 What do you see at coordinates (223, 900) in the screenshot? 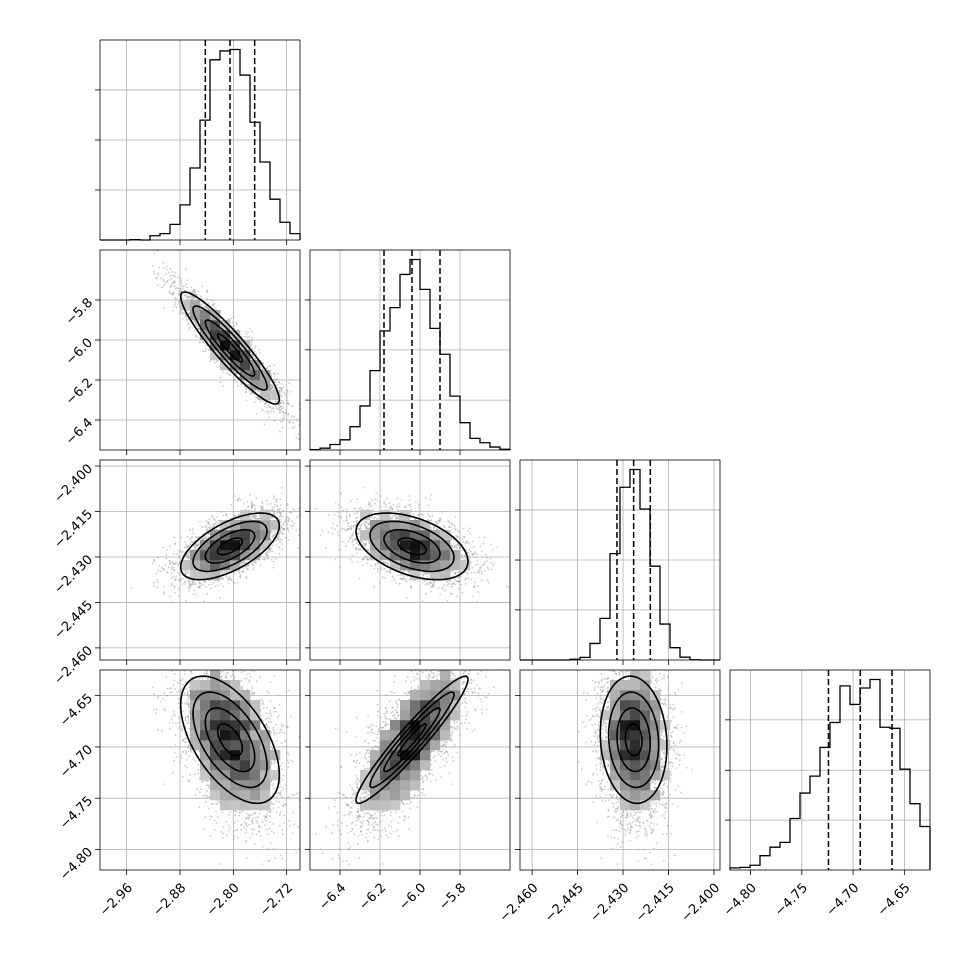
I see `x-tick-label: −2.80` at bounding box center [223, 900].